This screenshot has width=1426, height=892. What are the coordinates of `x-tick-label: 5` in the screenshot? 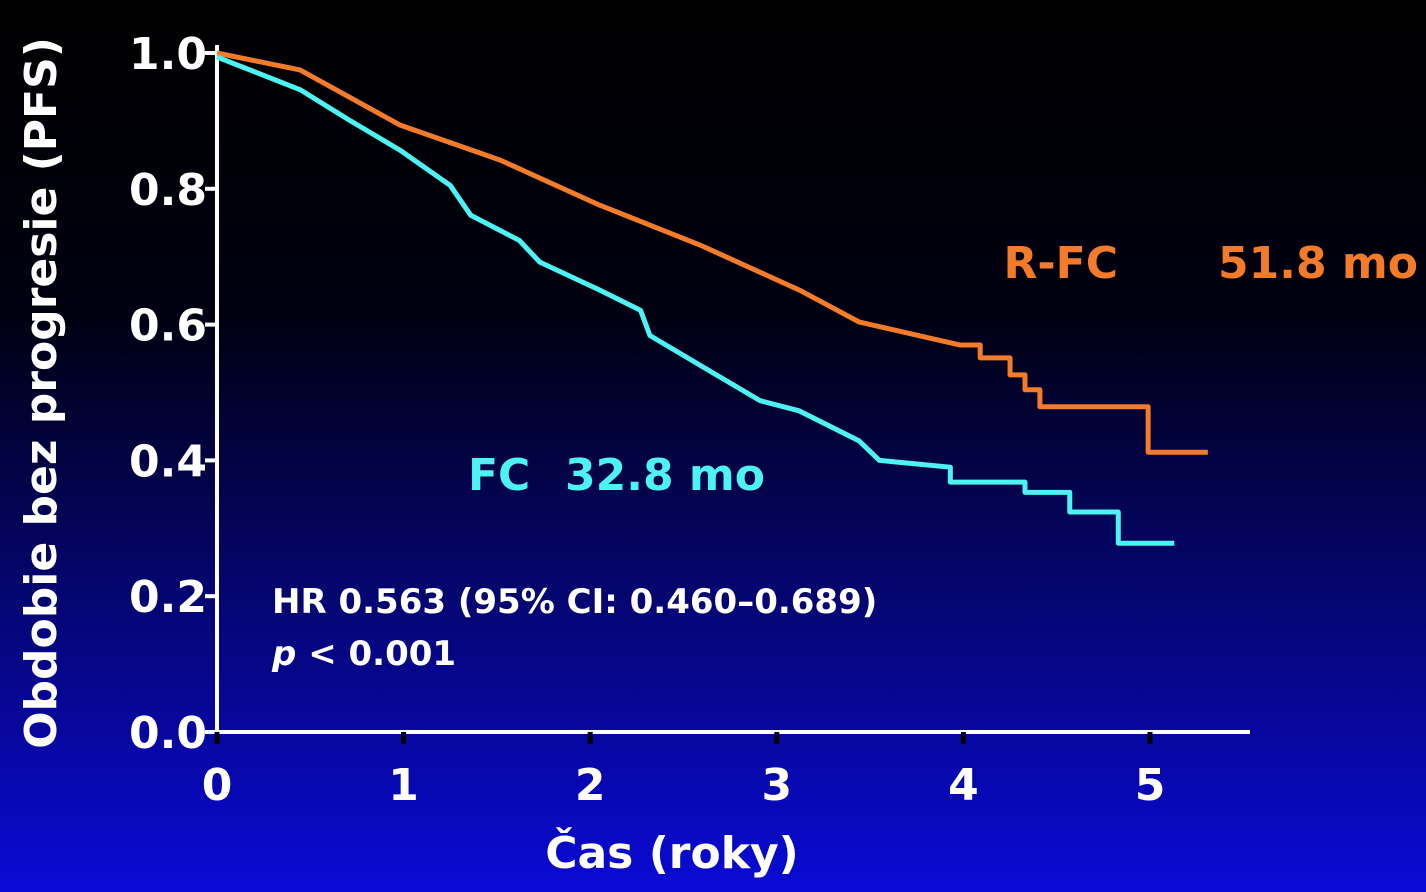 It's located at (1150, 785).